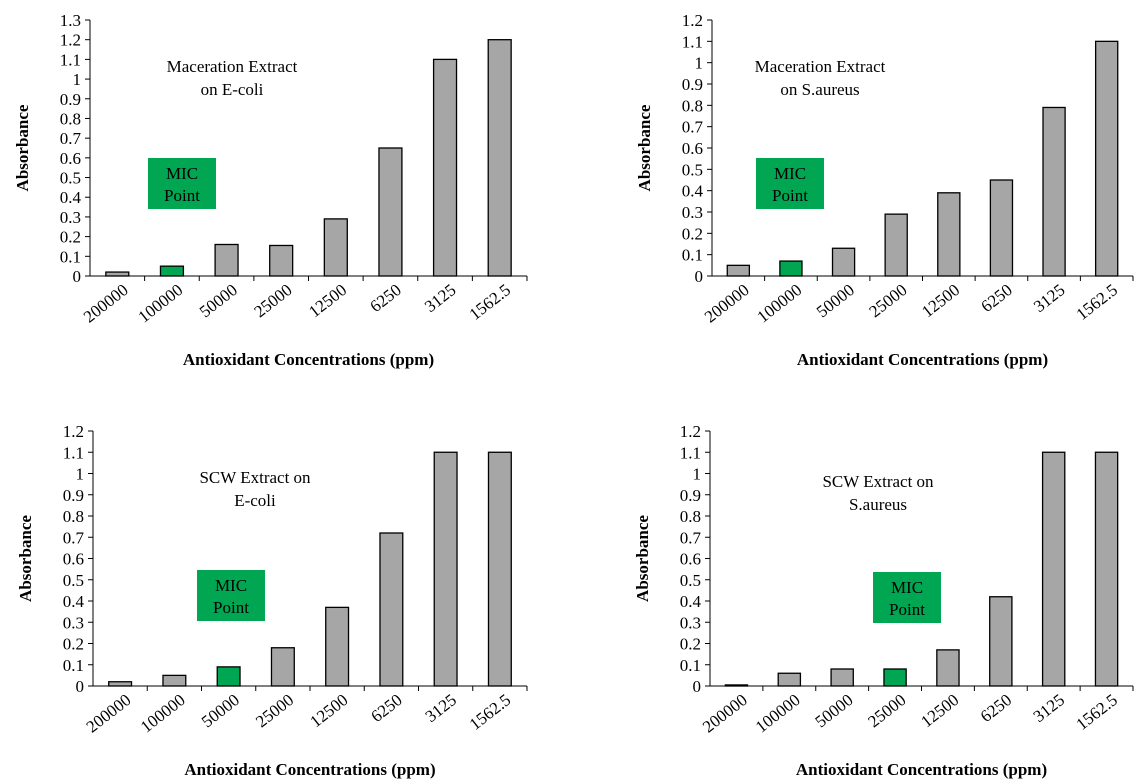 The height and width of the screenshot is (780, 1138). Describe the element at coordinates (819, 89) in the screenshot. I see `chart-title: on S.aureus` at that location.